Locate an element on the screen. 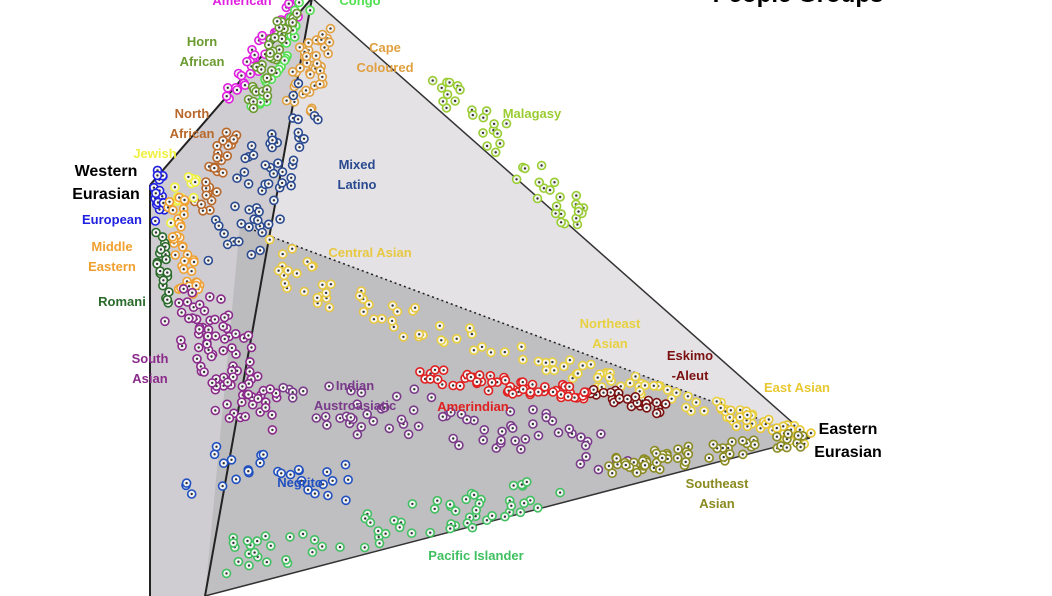 The image size is (1052, 596). group-label: South Asian is located at coordinates (150, 368).